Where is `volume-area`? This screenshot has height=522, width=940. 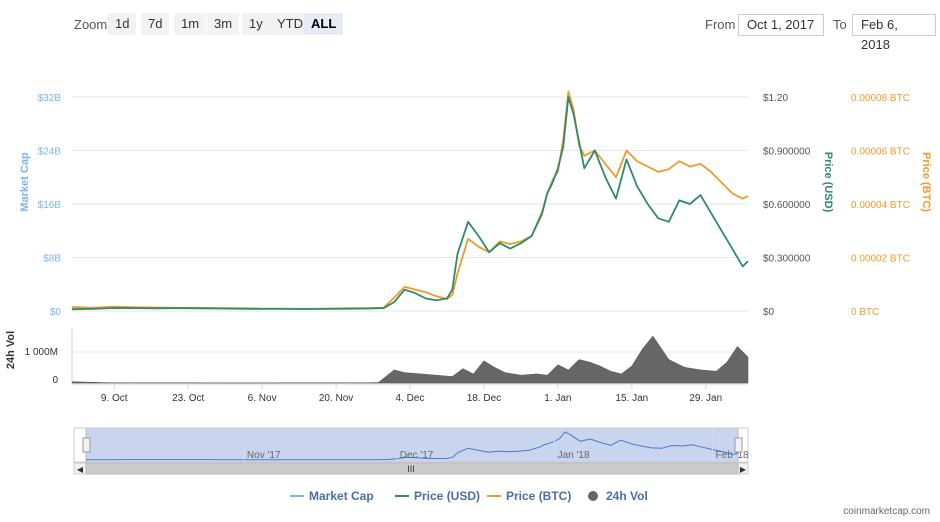
volume-area is located at coordinates (410, 359).